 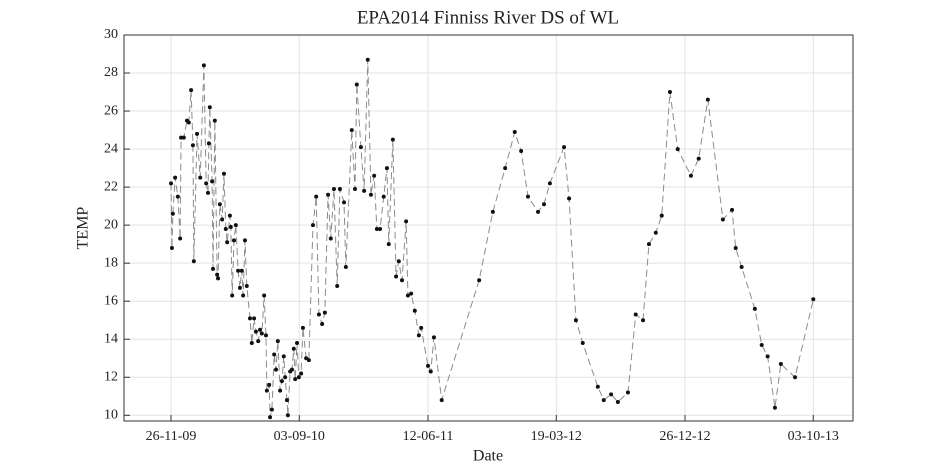 What do you see at coordinates (488, 456) in the screenshot?
I see `x-axis-label: Date` at bounding box center [488, 456].